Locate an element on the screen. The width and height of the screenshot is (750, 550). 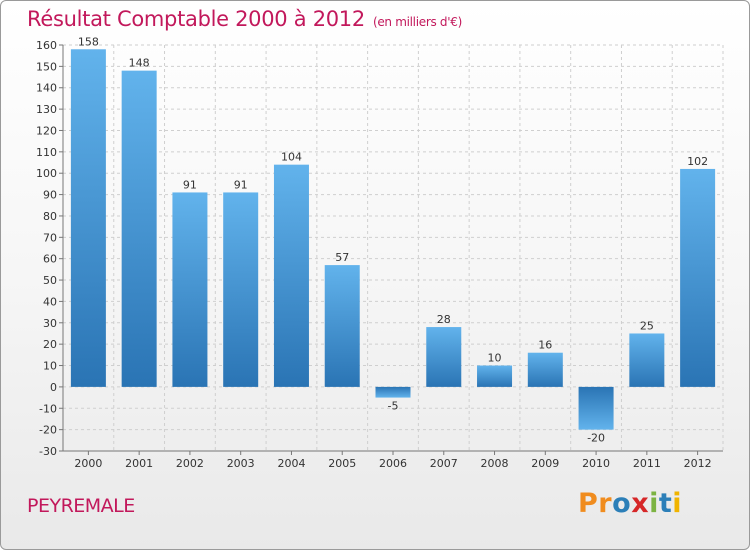
y-tick-label: -20 is located at coordinates (48, 430).